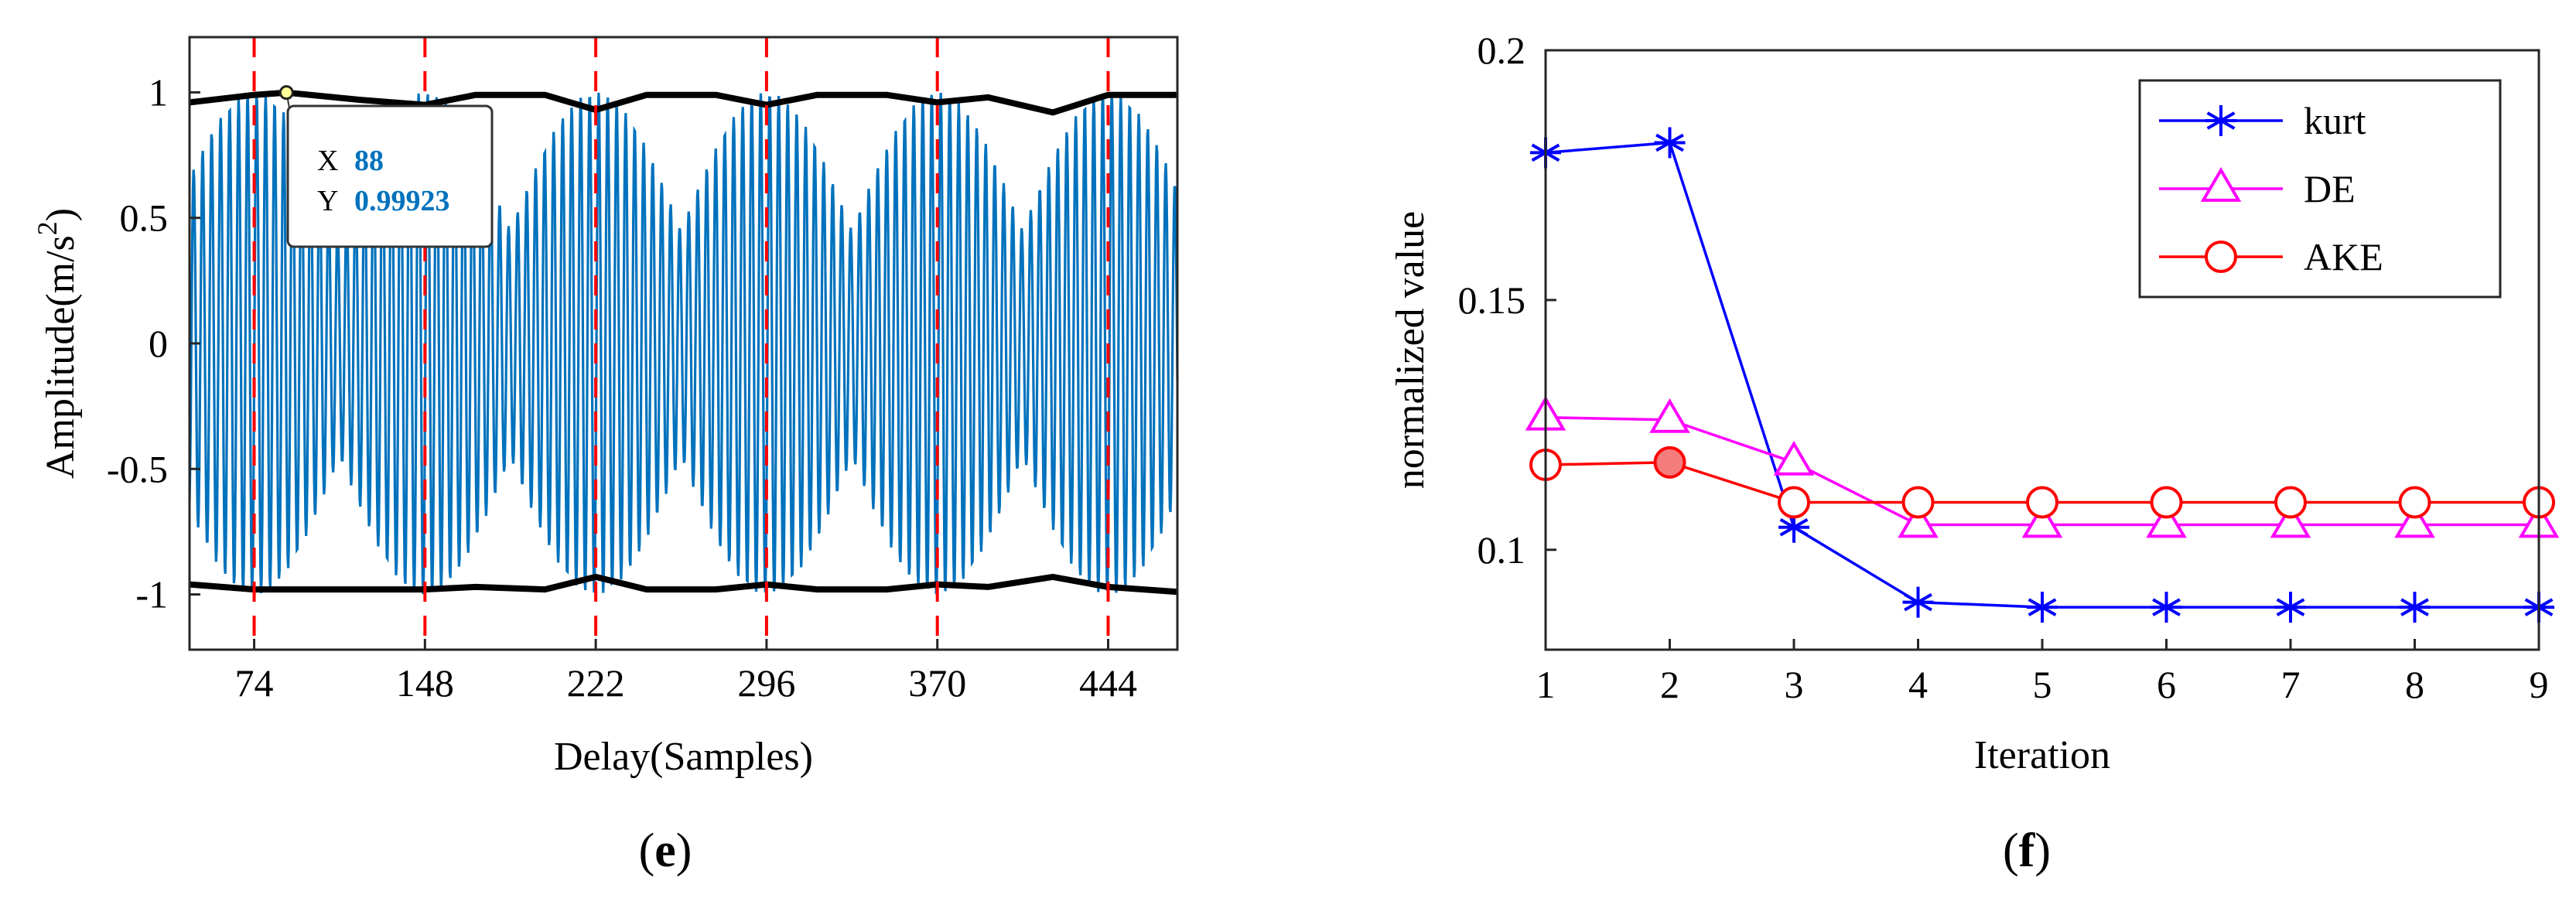 This screenshot has width=2576, height=908. What do you see at coordinates (2335, 120) in the screenshot?
I see `legend-label-kurt: kurt` at bounding box center [2335, 120].